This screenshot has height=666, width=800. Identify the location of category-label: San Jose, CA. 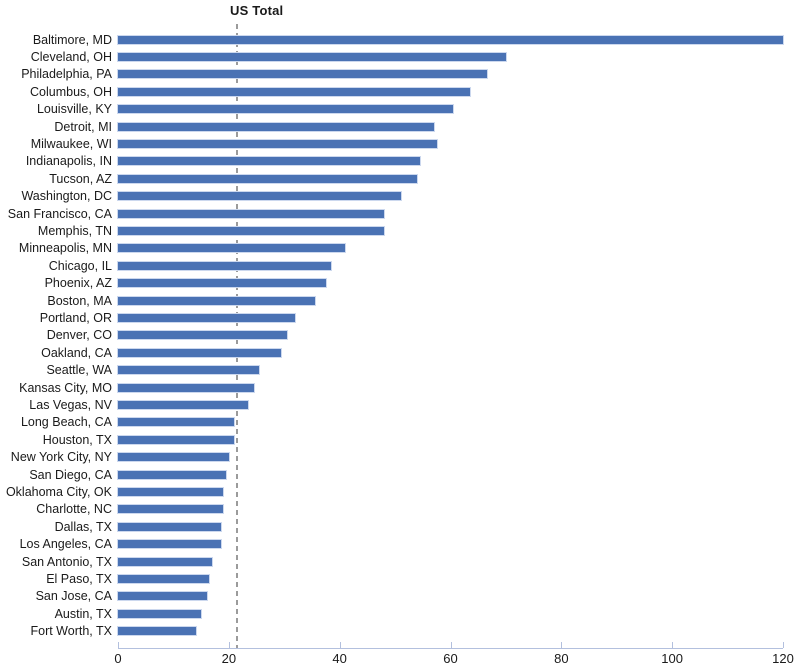
(73, 596).